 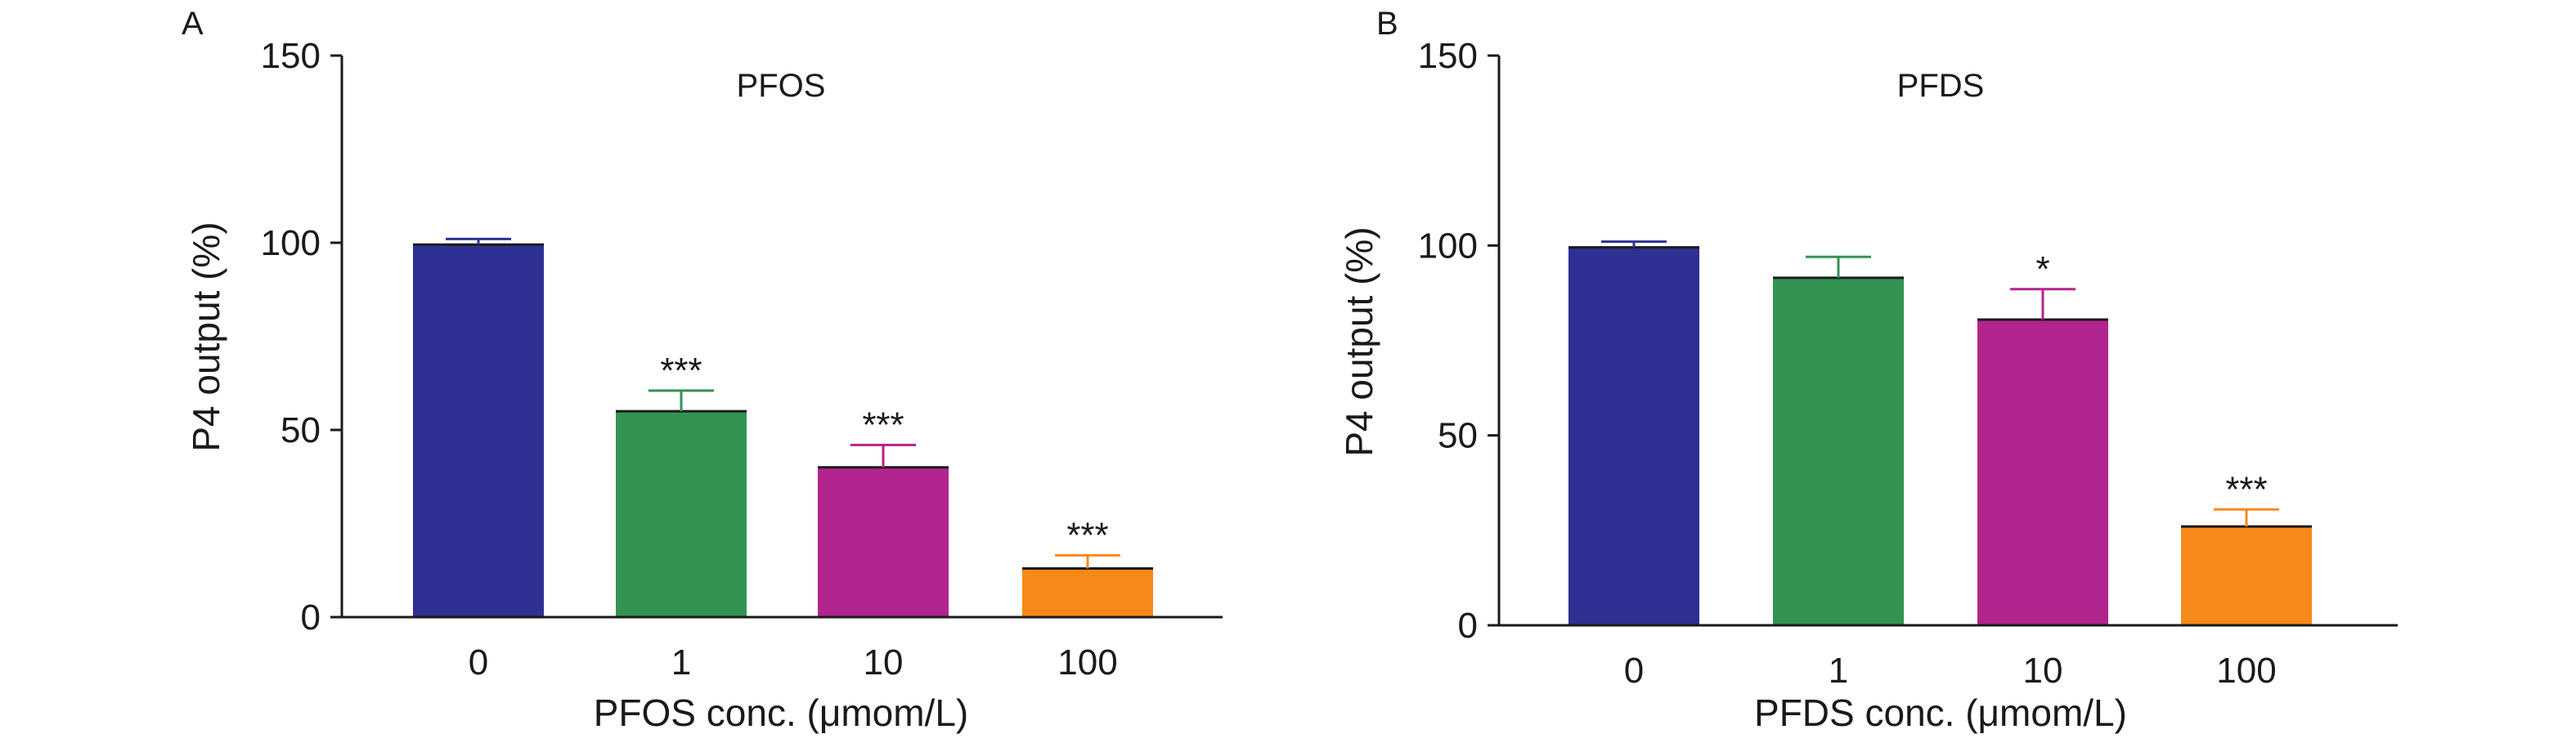 What do you see at coordinates (1941, 713) in the screenshot?
I see `x-axis-label: PFDS conc. (μmom/L)` at bounding box center [1941, 713].